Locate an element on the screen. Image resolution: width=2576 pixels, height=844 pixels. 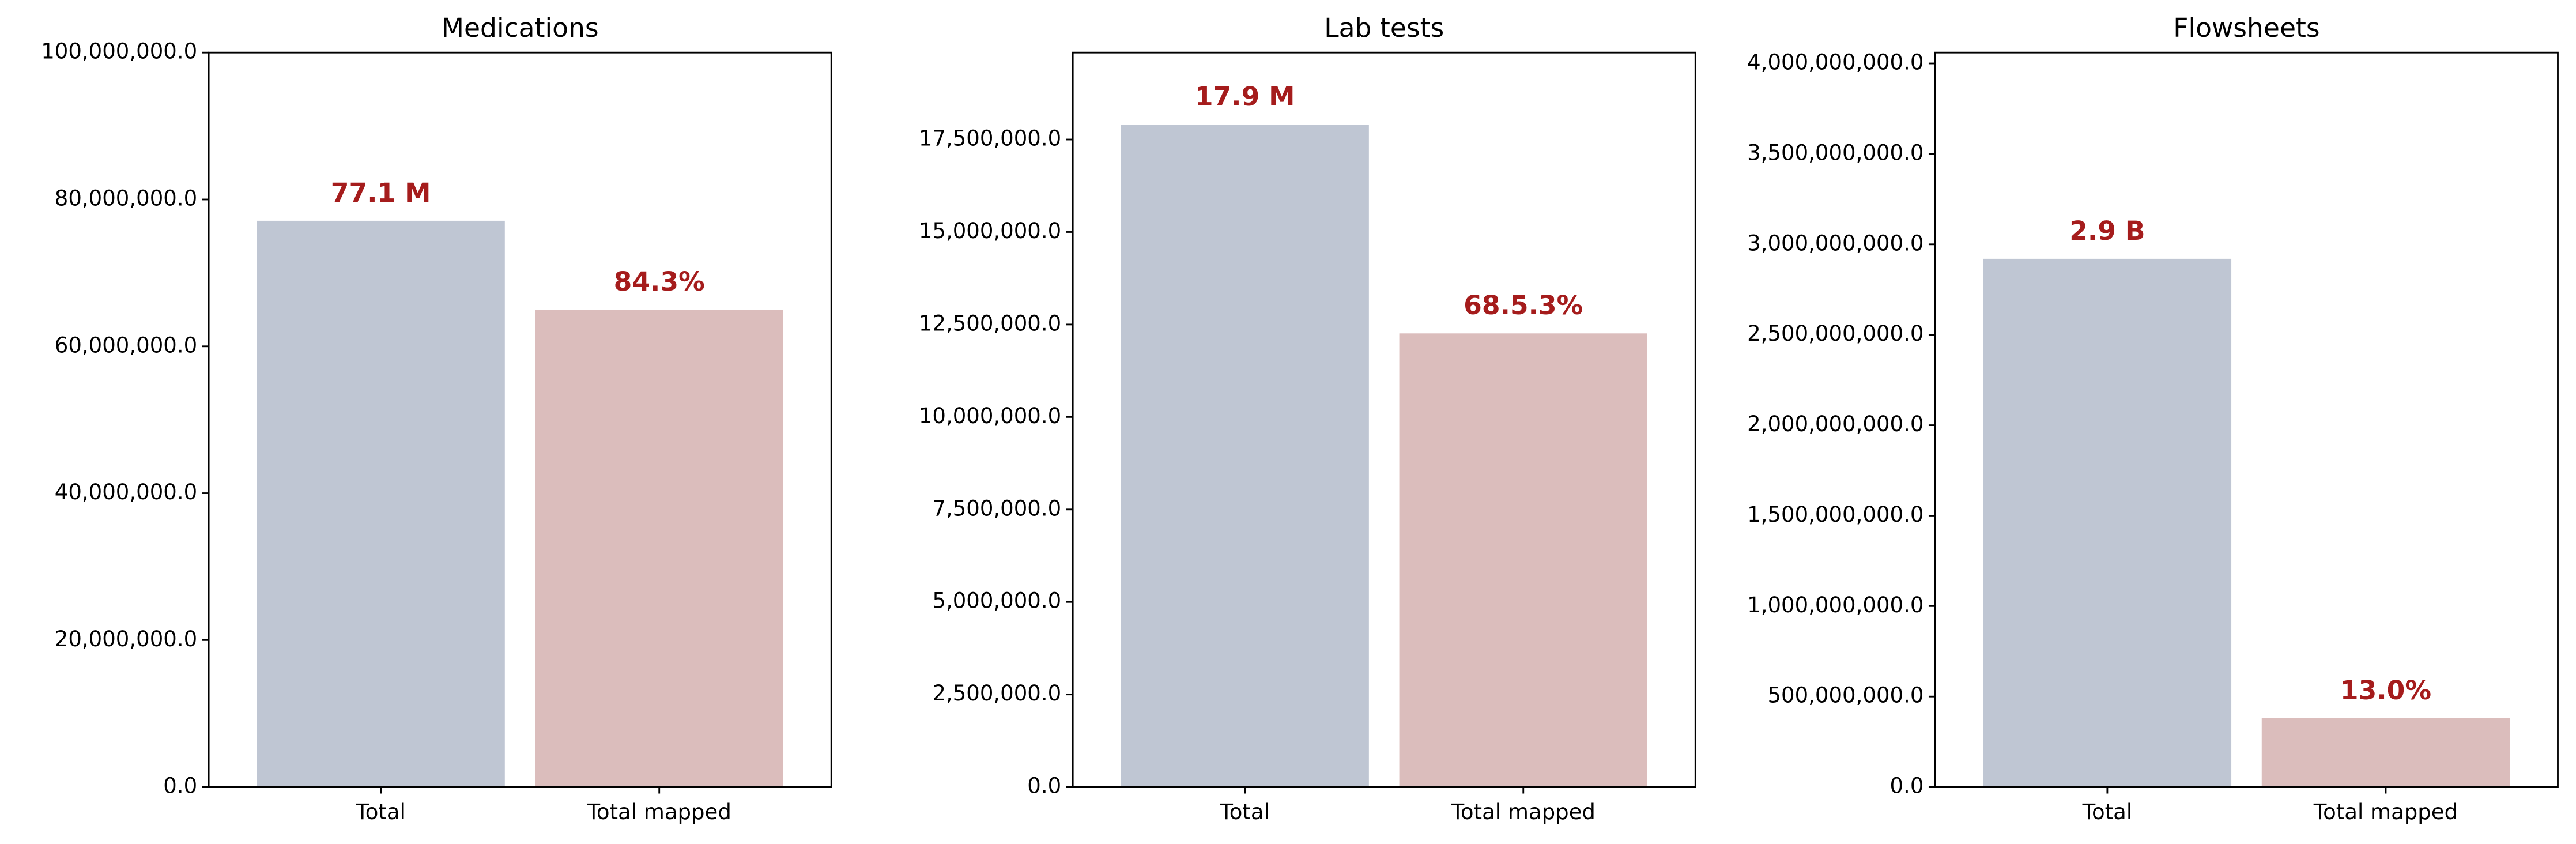
y-tick-label: 12,500,000.0 is located at coordinates (990, 323).